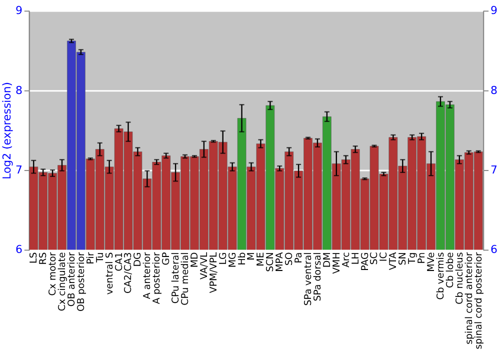 The width and height of the screenshot is (500, 350). I want to click on x-tick-label: Pa, so click(299, 258).